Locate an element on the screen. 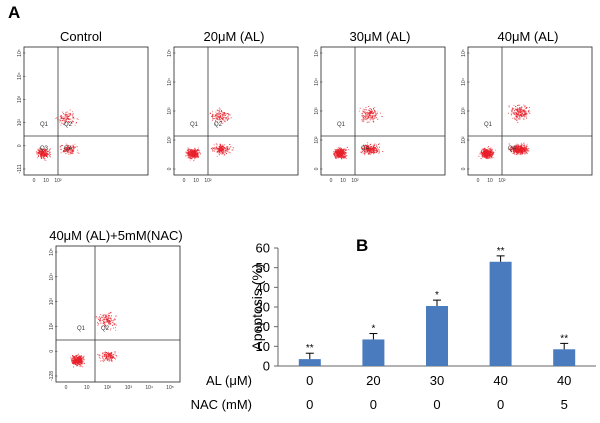  y-tick-label: 60 is located at coordinates (263, 248).